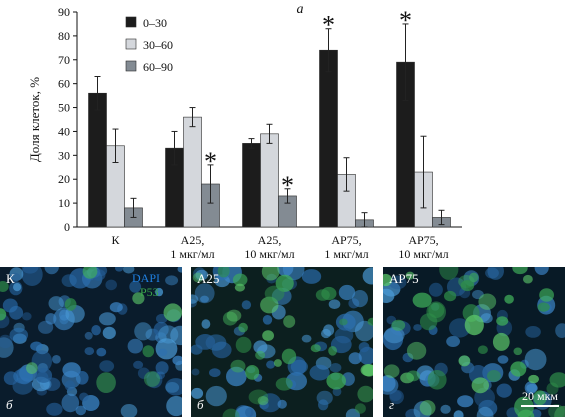 This screenshot has width=565, height=417. I want to click on cell-image-control, so click(91, 342).